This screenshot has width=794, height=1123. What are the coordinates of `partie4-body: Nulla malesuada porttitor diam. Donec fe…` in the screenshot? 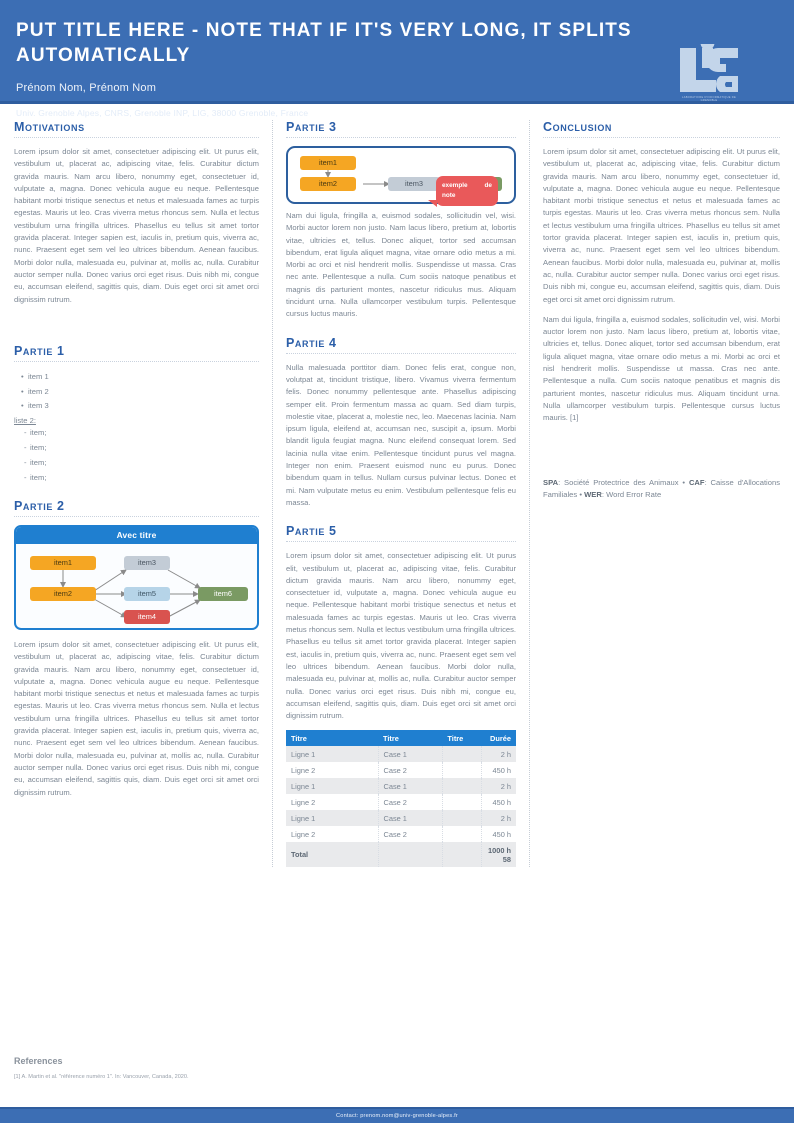 It's located at (401, 434).